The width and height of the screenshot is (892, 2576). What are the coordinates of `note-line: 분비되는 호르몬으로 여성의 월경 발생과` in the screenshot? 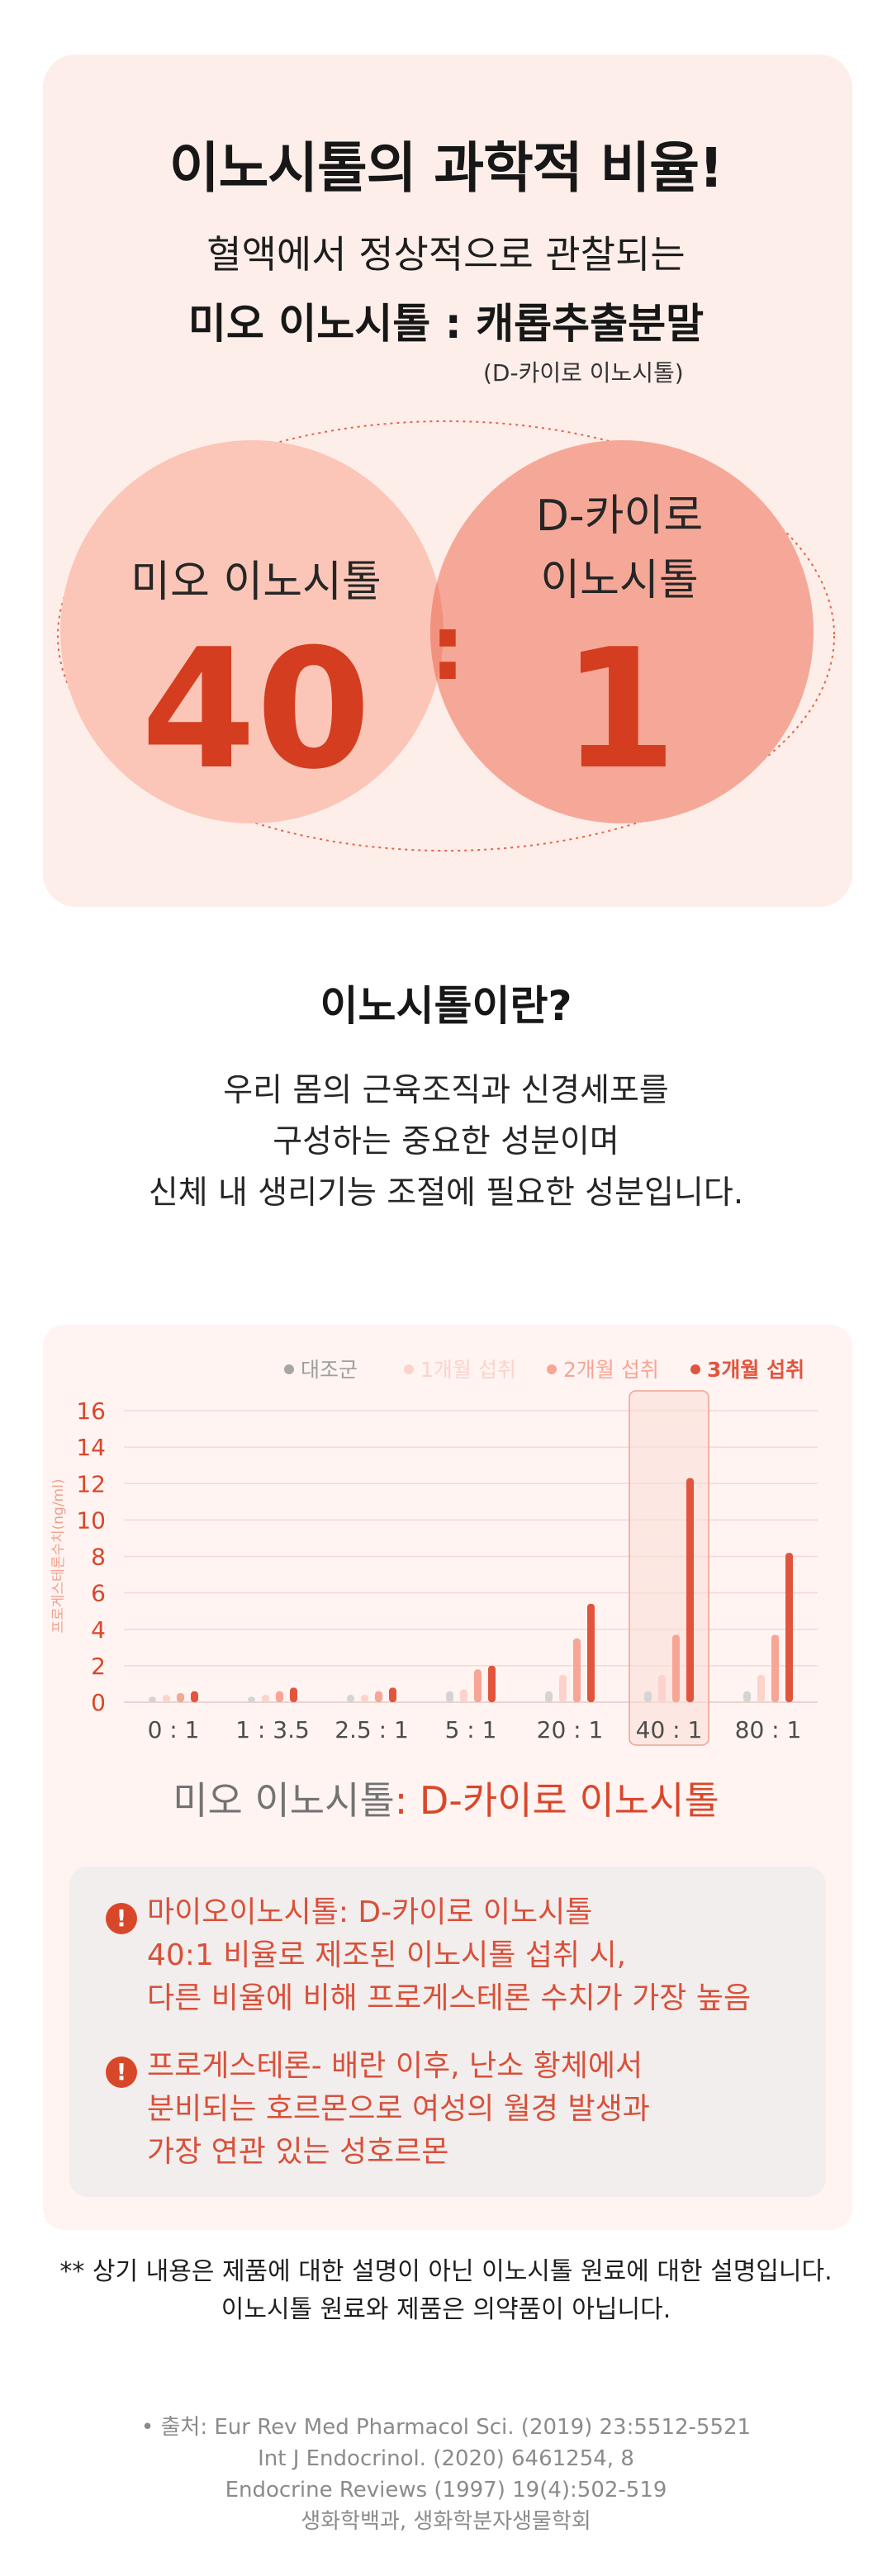 It's located at (398, 2109).